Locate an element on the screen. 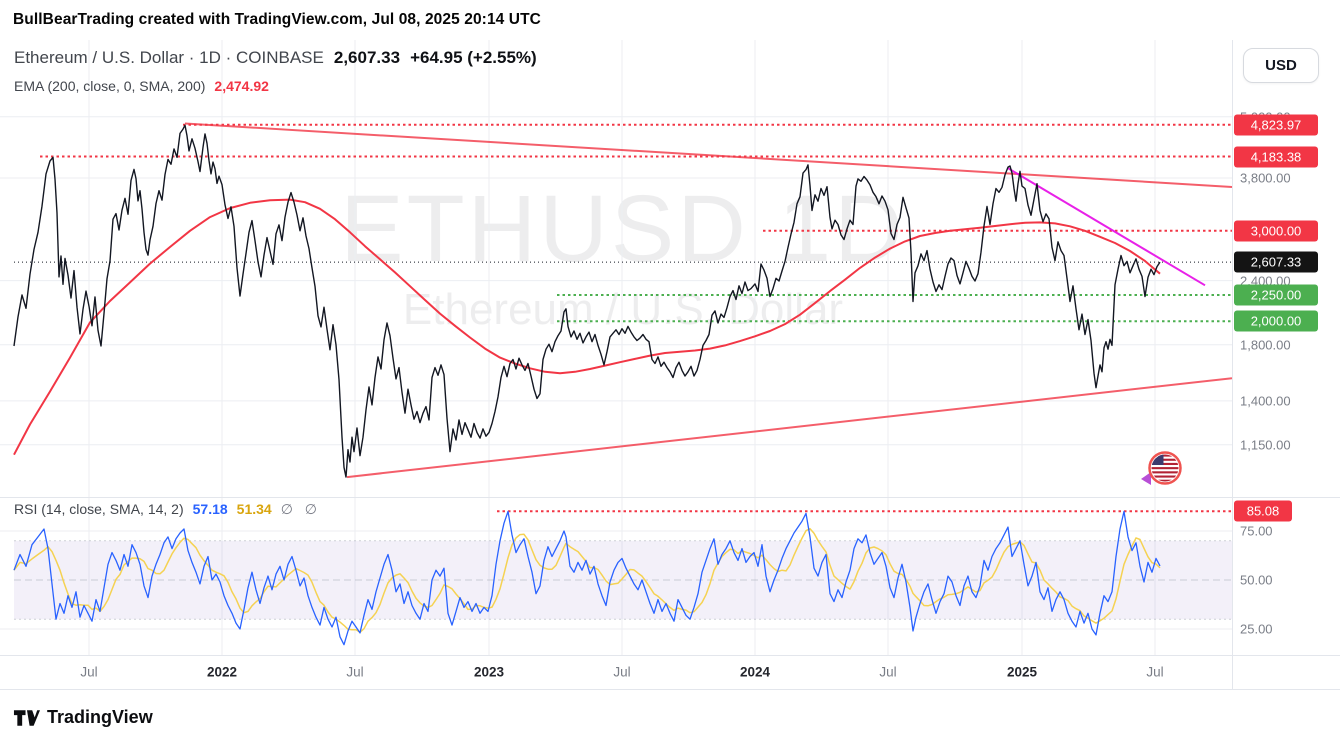 Image resolution: width=1340 pixels, height=745 pixels. rsi-sma-value: 51.34 is located at coordinates (254, 509).